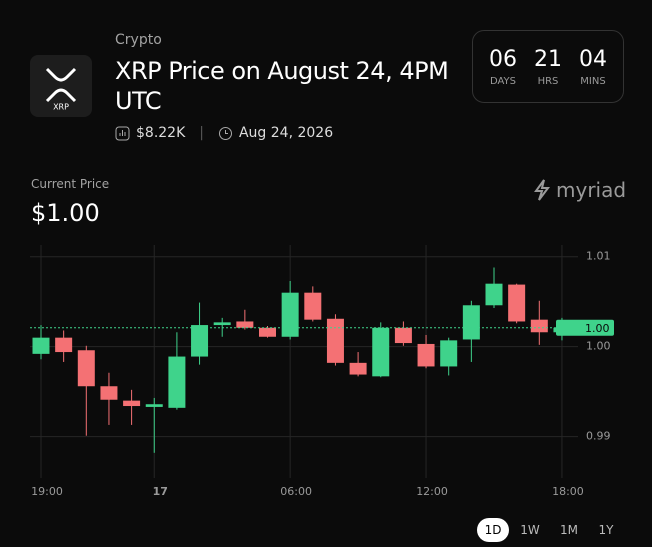 This screenshot has width=652, height=547. I want to click on y-tick-label: 0.99, so click(598, 436).